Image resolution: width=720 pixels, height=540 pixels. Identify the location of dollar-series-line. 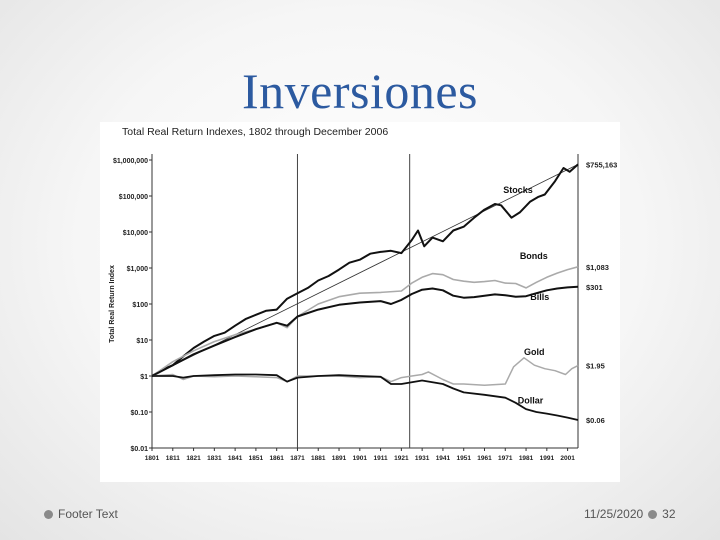
(365, 397).